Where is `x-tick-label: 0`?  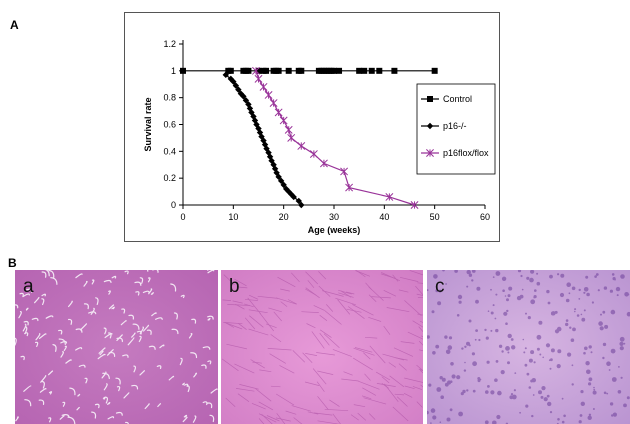 x-tick-label: 0 is located at coordinates (182, 217).